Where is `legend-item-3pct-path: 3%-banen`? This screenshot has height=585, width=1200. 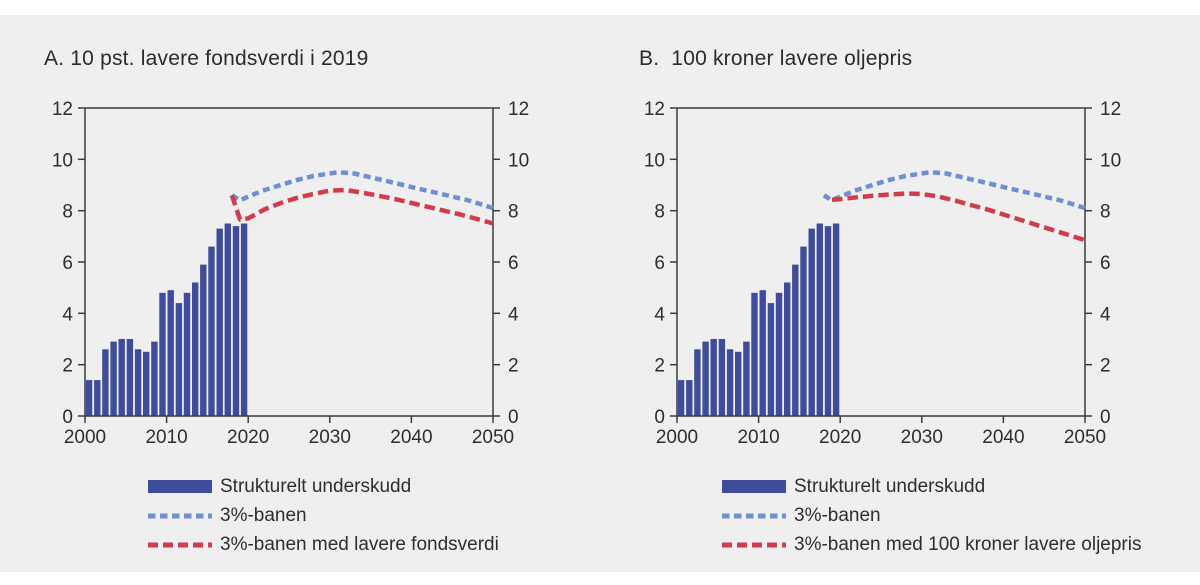 legend-item-3pct-path: 3%-banen is located at coordinates (323, 515).